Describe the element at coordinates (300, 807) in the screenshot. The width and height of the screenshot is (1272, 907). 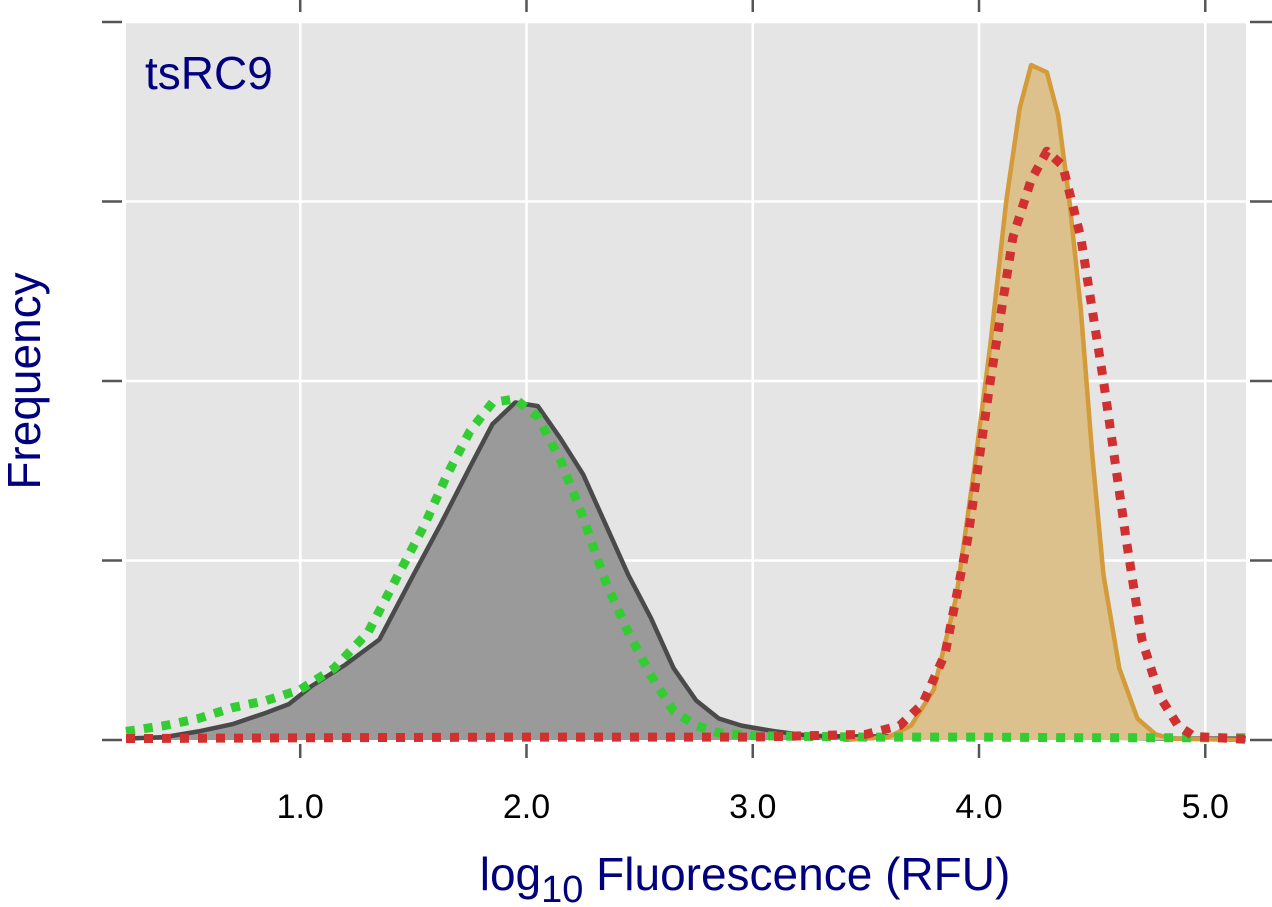
I see `x-tick-label-0: 1.0` at that location.